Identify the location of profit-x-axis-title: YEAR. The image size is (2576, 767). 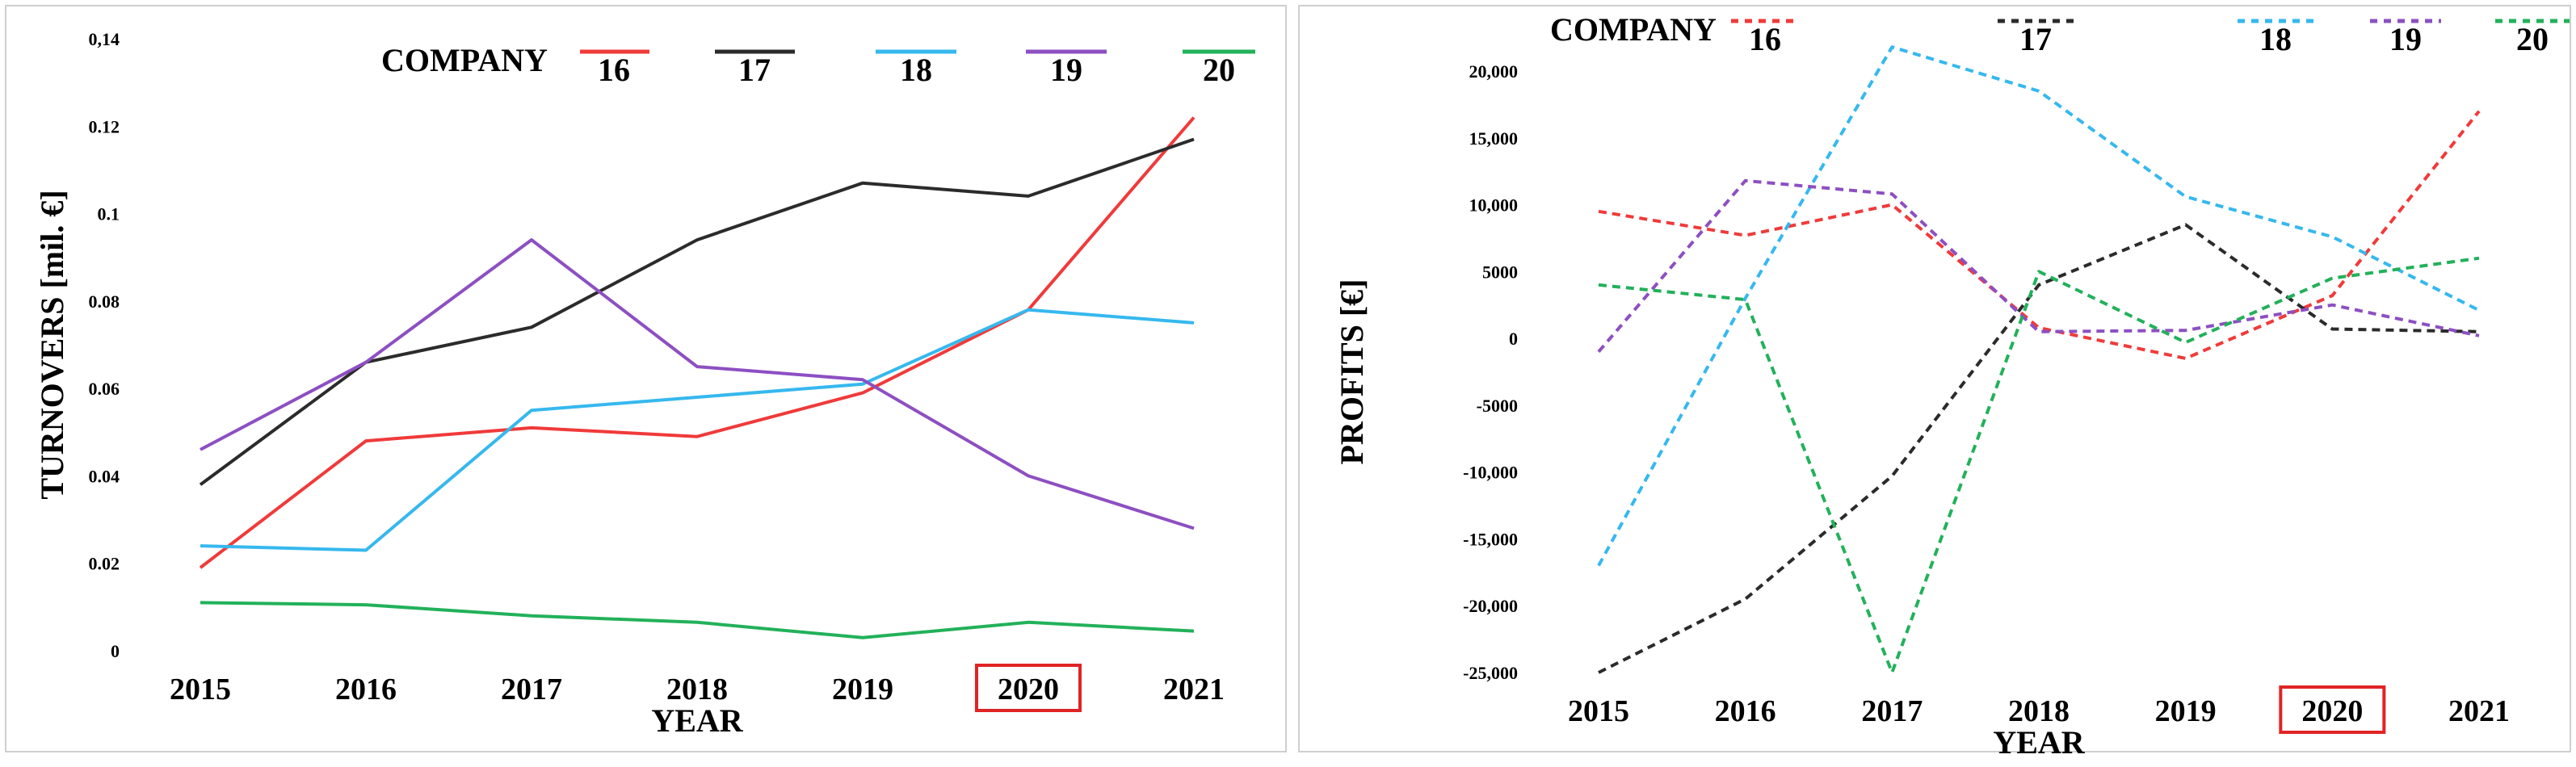
(2039, 742).